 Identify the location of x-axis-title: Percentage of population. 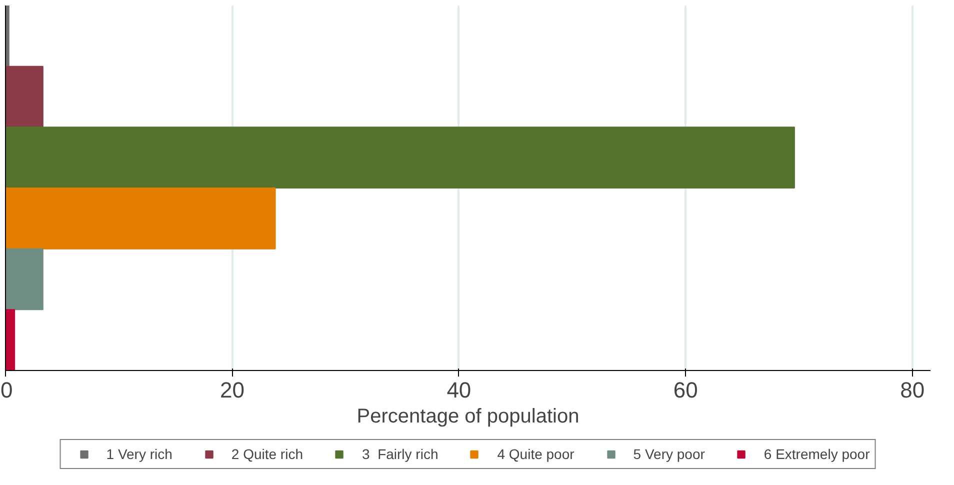
(468, 417).